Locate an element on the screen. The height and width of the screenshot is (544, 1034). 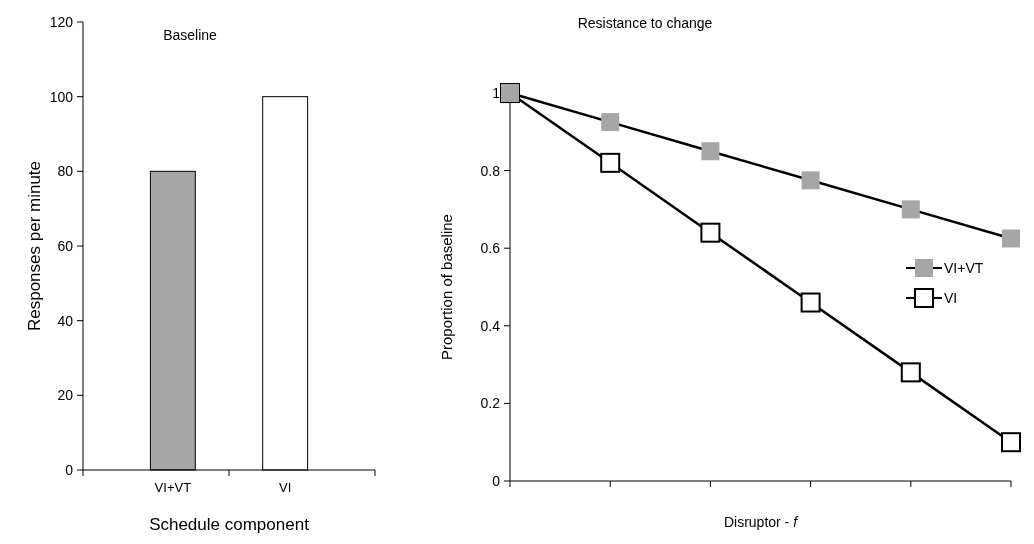
legend-label: VI is located at coordinates (951, 297).